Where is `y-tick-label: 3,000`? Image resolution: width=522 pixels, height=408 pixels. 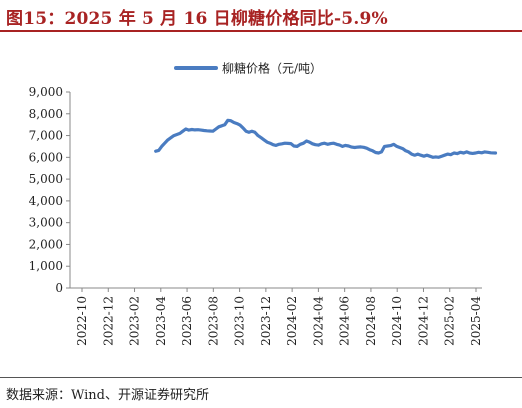
y-tick-label: 3,000 is located at coordinates (46, 223).